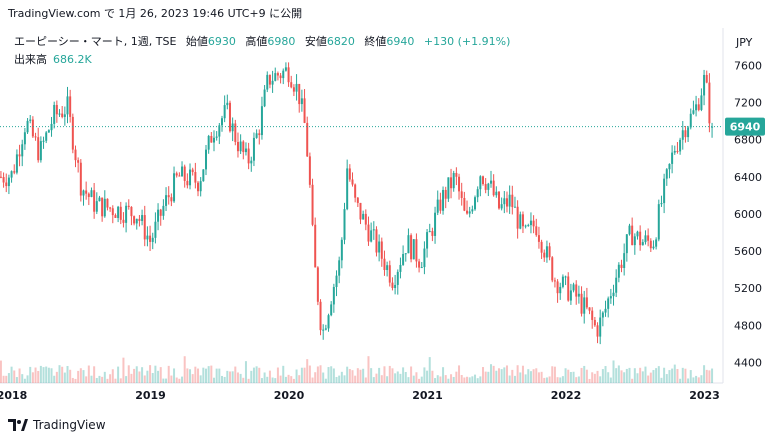  What do you see at coordinates (748, 363) in the screenshot?
I see `y-tick-label: 4400` at bounding box center [748, 363].